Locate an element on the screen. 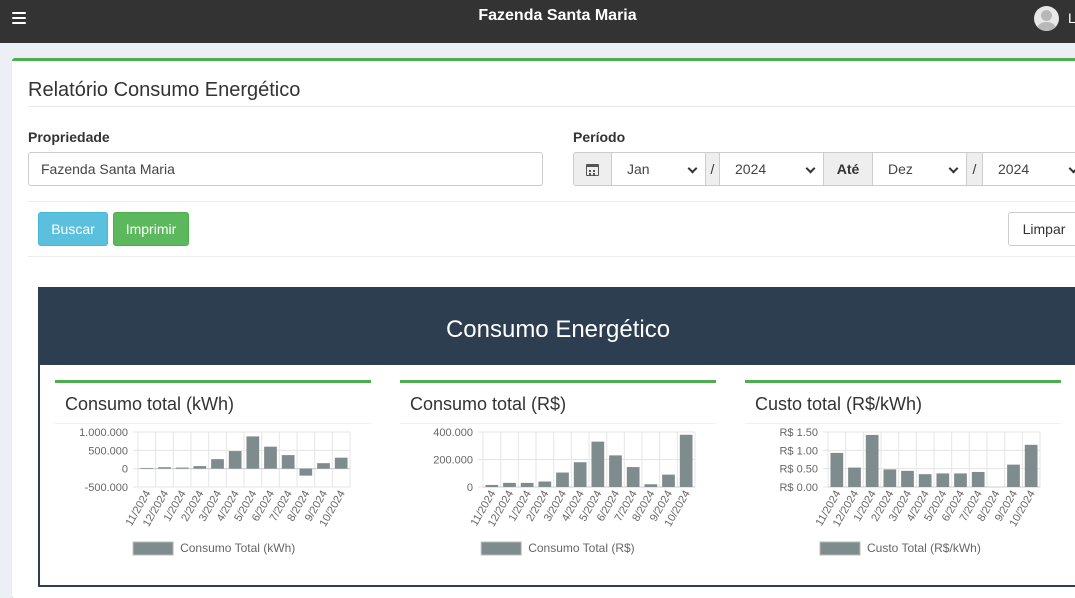 The width and height of the screenshot is (1075, 598). legend-label: Consumo Total (kWh) is located at coordinates (237, 548).